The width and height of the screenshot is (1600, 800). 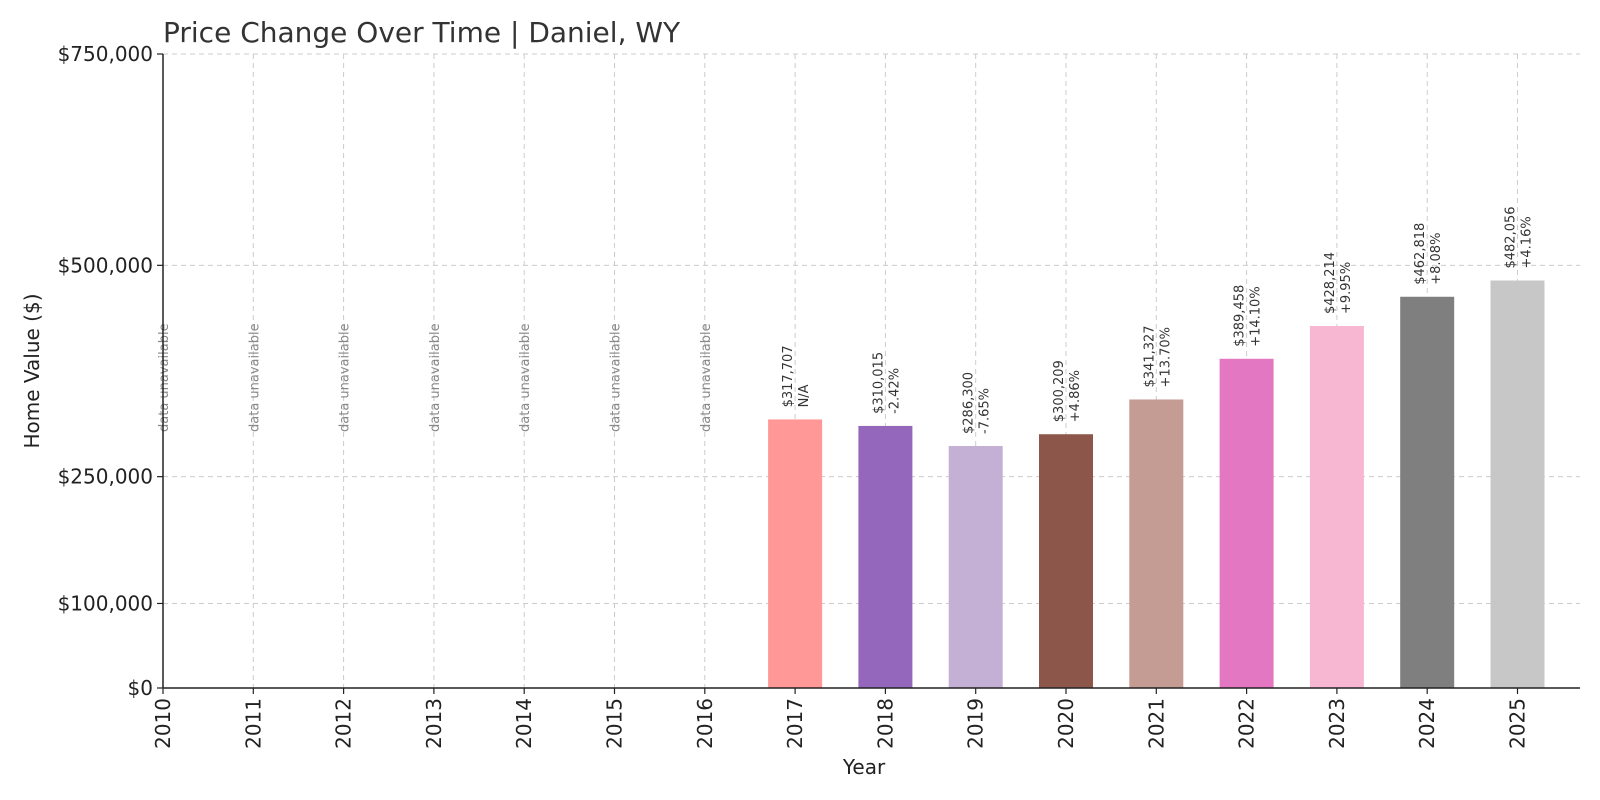 I want to click on y-axis-label: Home Value ($), so click(x=32, y=370).